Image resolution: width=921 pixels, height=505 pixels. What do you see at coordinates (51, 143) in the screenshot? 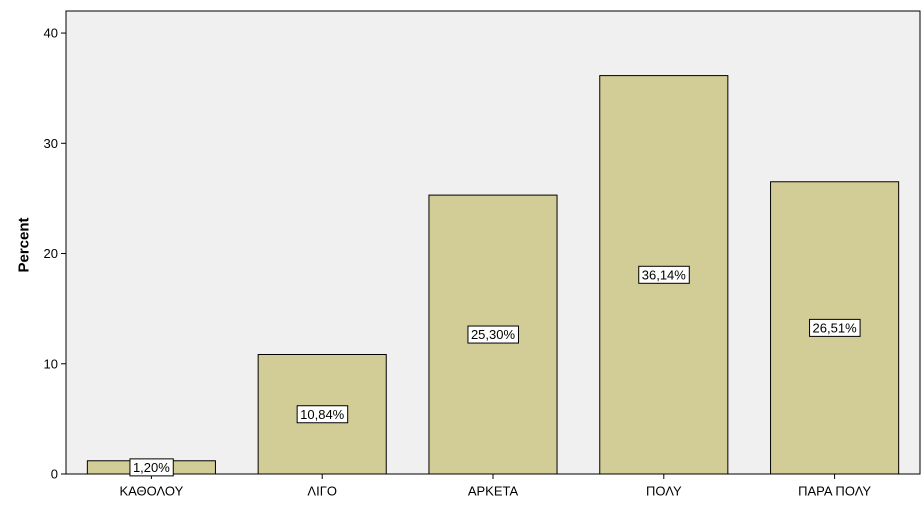
I see `y-tick-label: 30` at bounding box center [51, 143].